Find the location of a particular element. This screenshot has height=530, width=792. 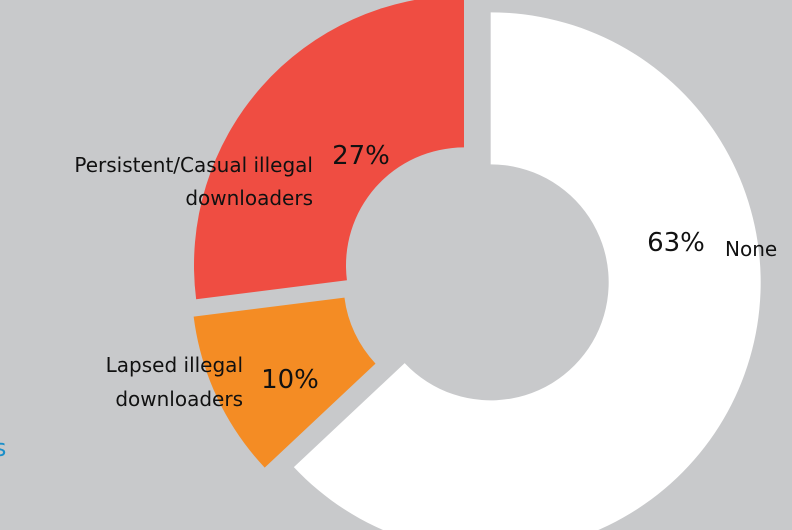

slice-pct-label-lapsed: 10% is located at coordinates (290, 380).